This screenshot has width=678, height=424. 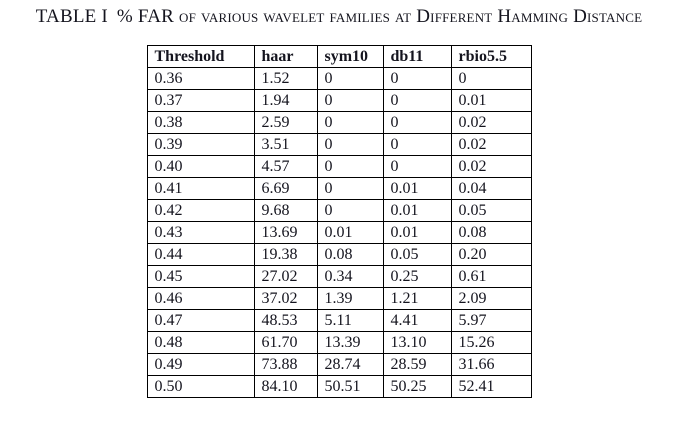 I want to click on table-cell: 0.46, so click(x=200, y=298).